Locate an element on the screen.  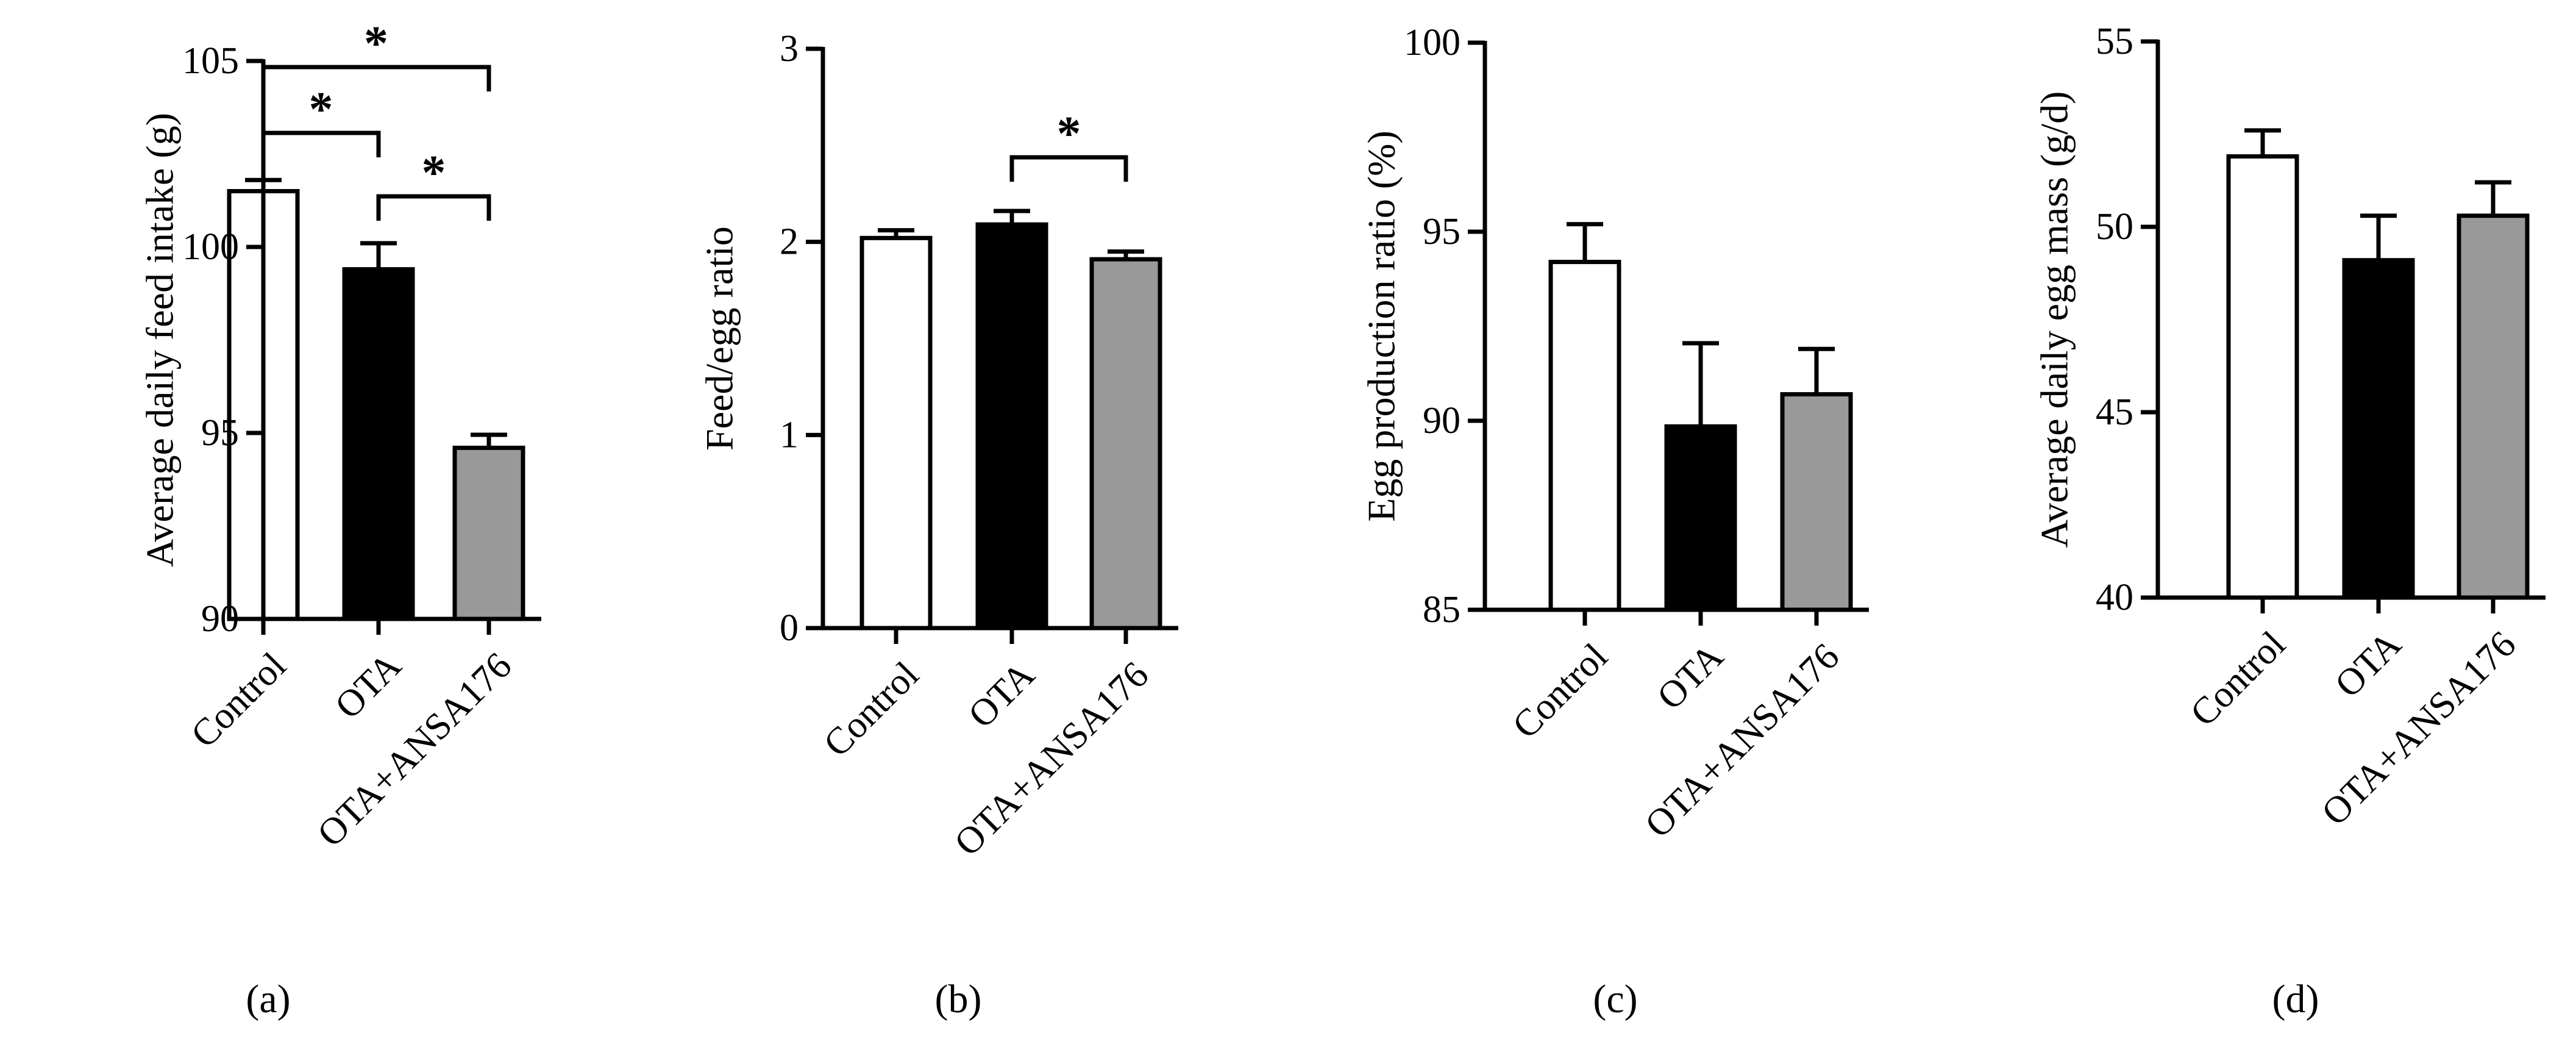
y-tick-label-b-1: 1 is located at coordinates (789, 435).